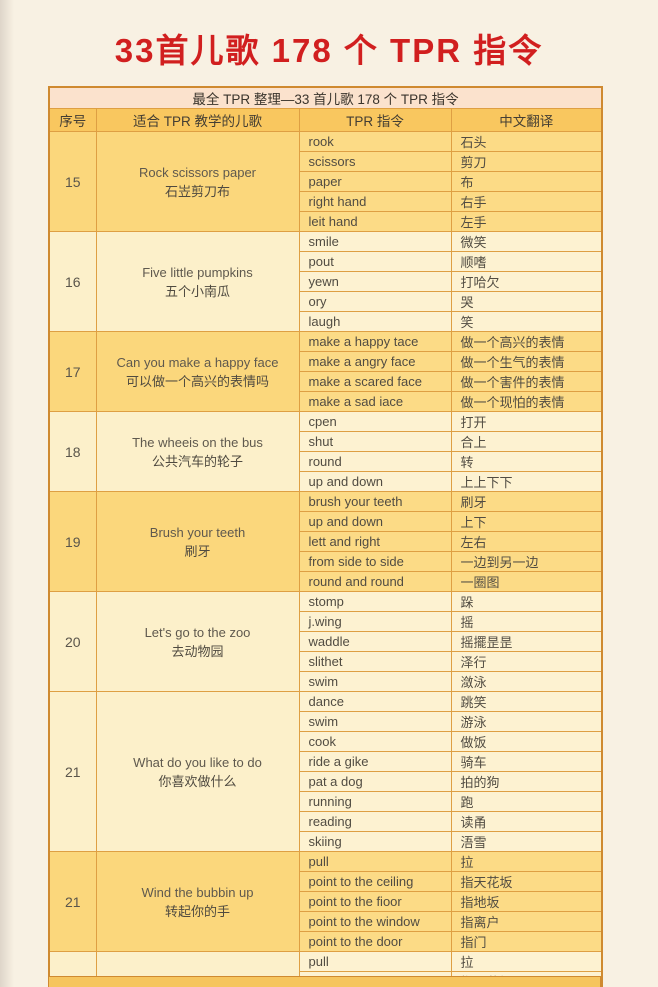  I want to click on table-row: point to the door 指门, so click(326, 941).